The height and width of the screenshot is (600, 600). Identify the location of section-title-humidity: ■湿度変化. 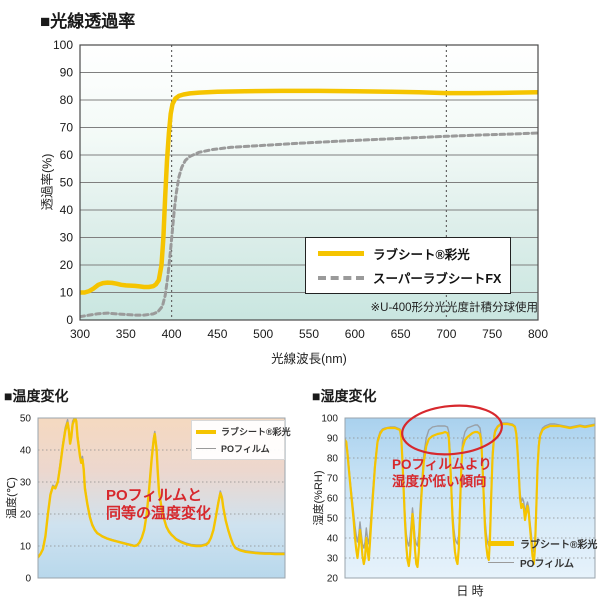
(344, 396).